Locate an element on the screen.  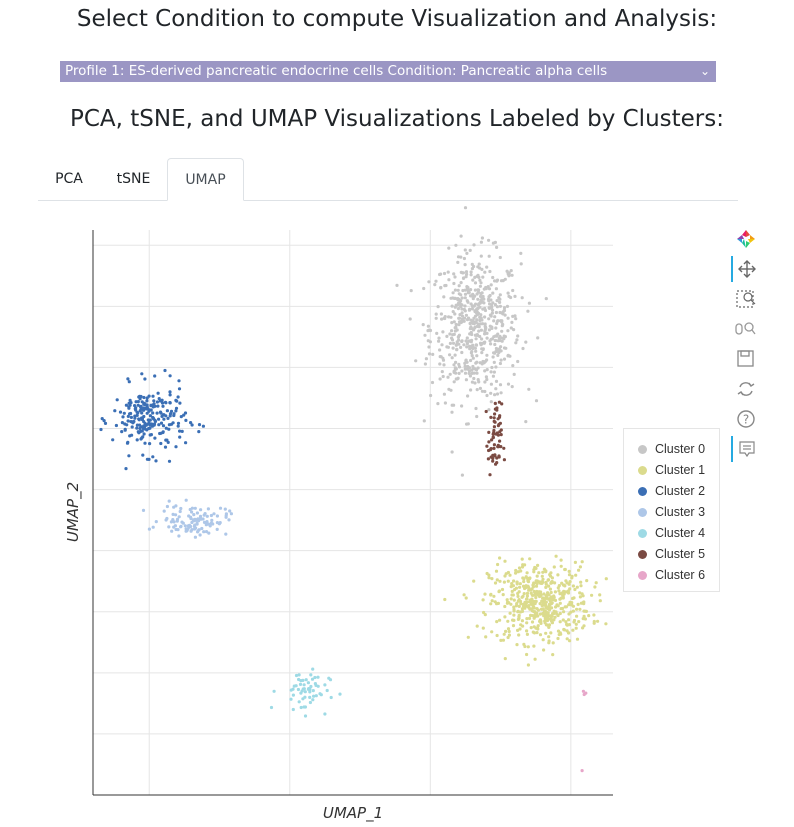
legend-item-cluster-2: Cluster 2 is located at coordinates (671, 491).